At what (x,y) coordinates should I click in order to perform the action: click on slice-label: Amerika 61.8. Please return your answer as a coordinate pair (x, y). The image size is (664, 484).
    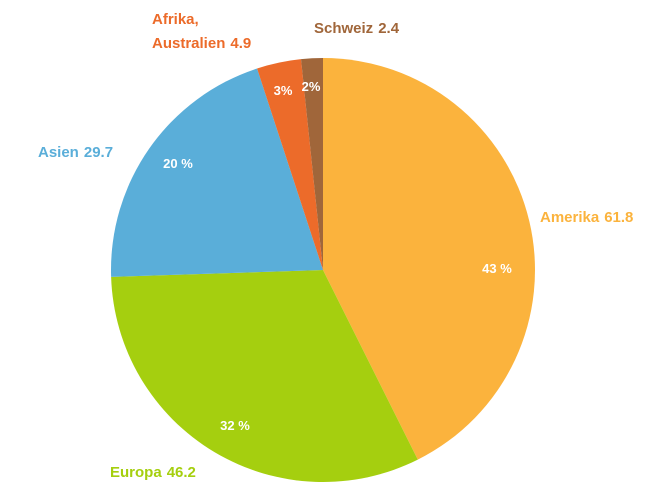
    Looking at the image, I should click on (586, 217).